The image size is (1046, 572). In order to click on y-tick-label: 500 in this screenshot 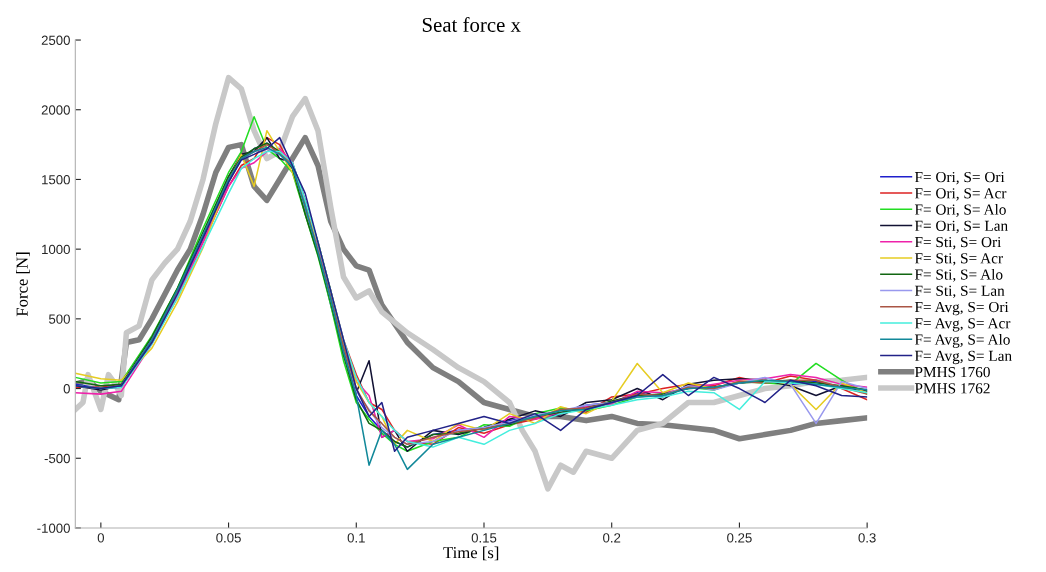, I will do `click(59, 319)`.